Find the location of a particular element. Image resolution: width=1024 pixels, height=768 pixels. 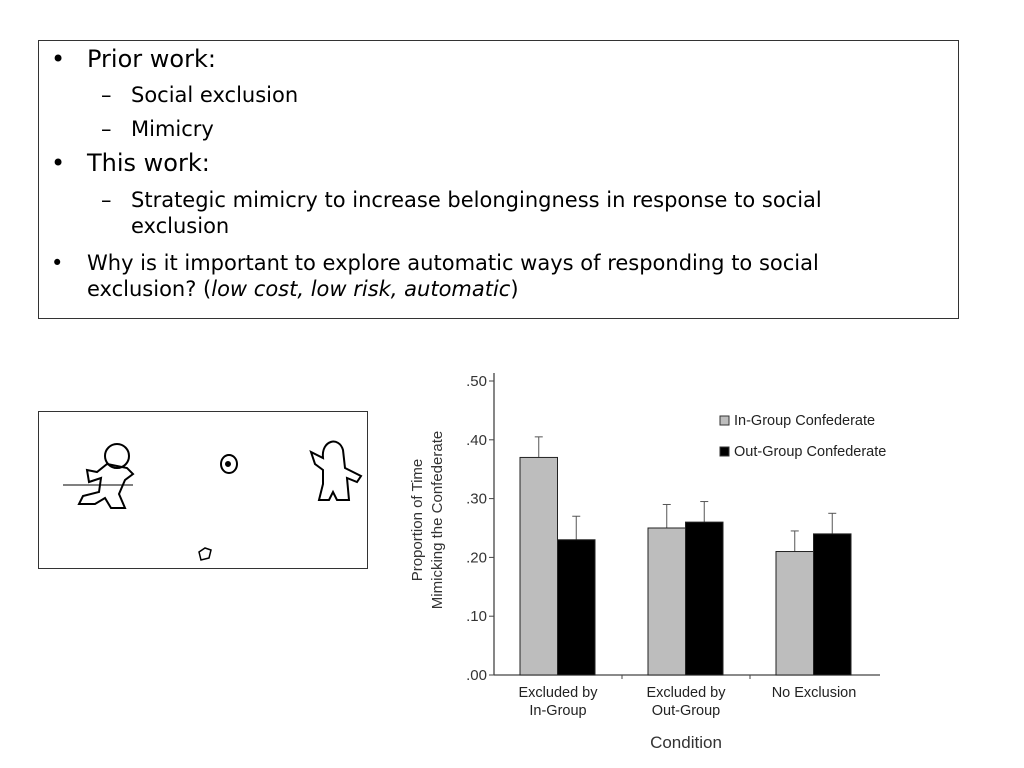

ball-icon is located at coordinates (229, 464).